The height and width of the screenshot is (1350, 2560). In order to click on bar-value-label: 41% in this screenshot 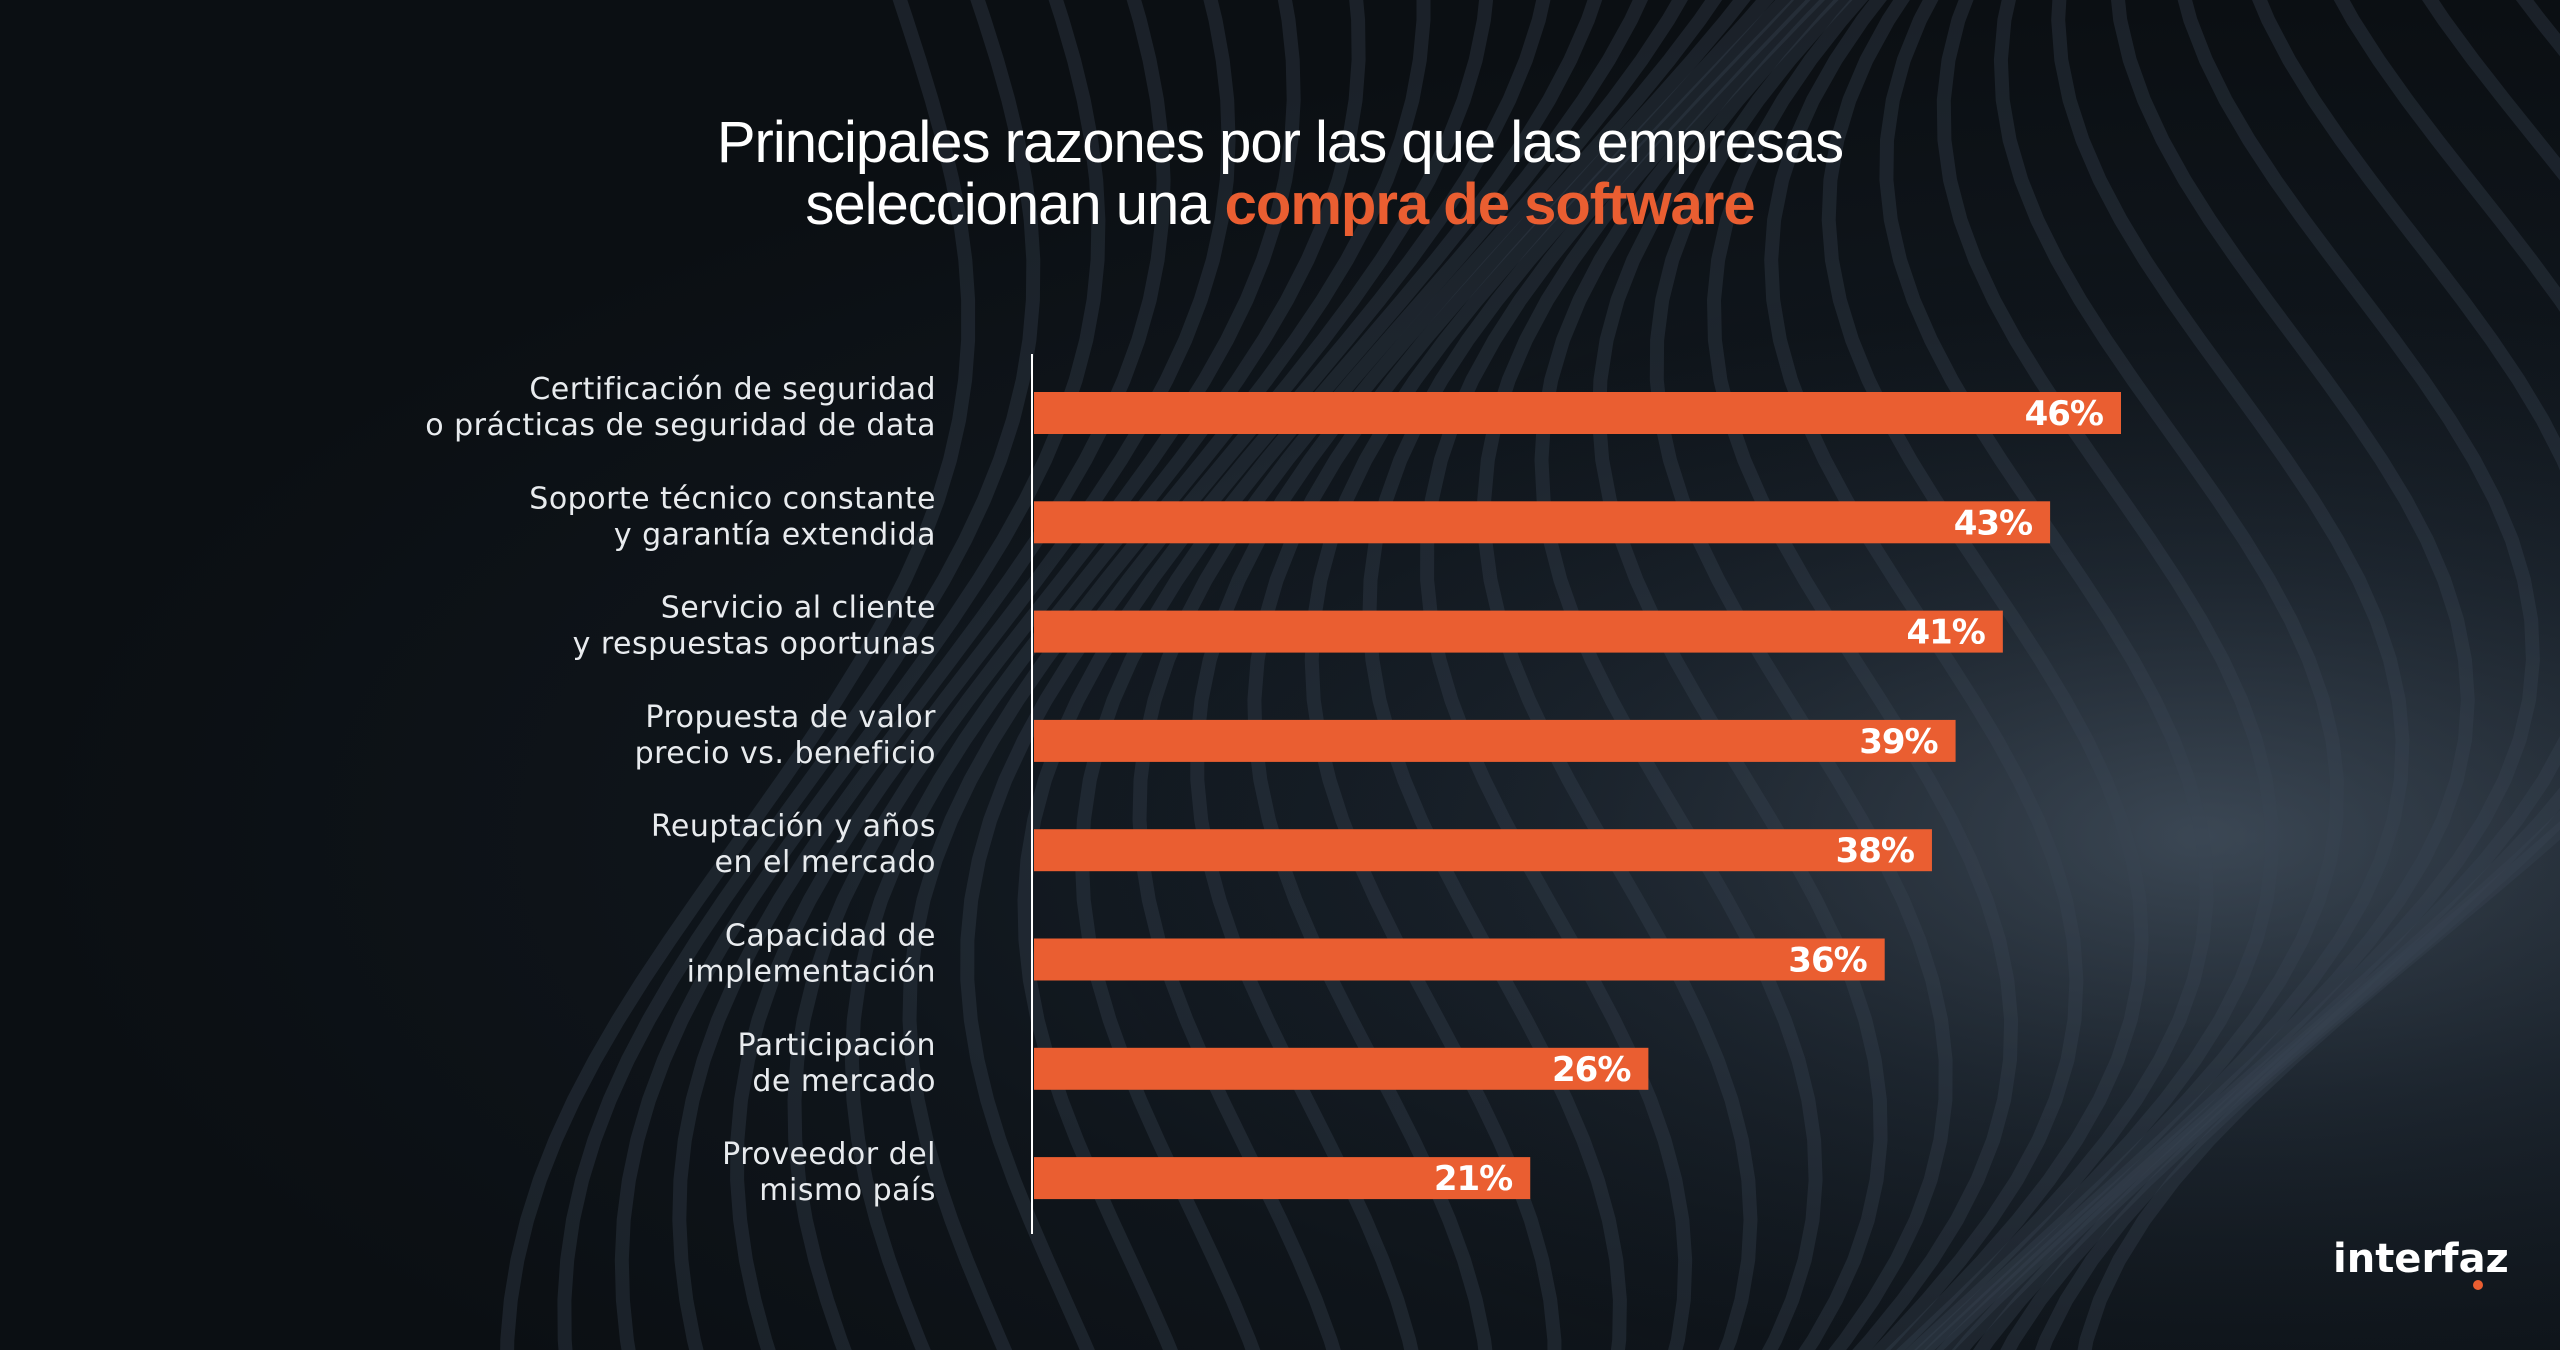, I will do `click(1945, 633)`.